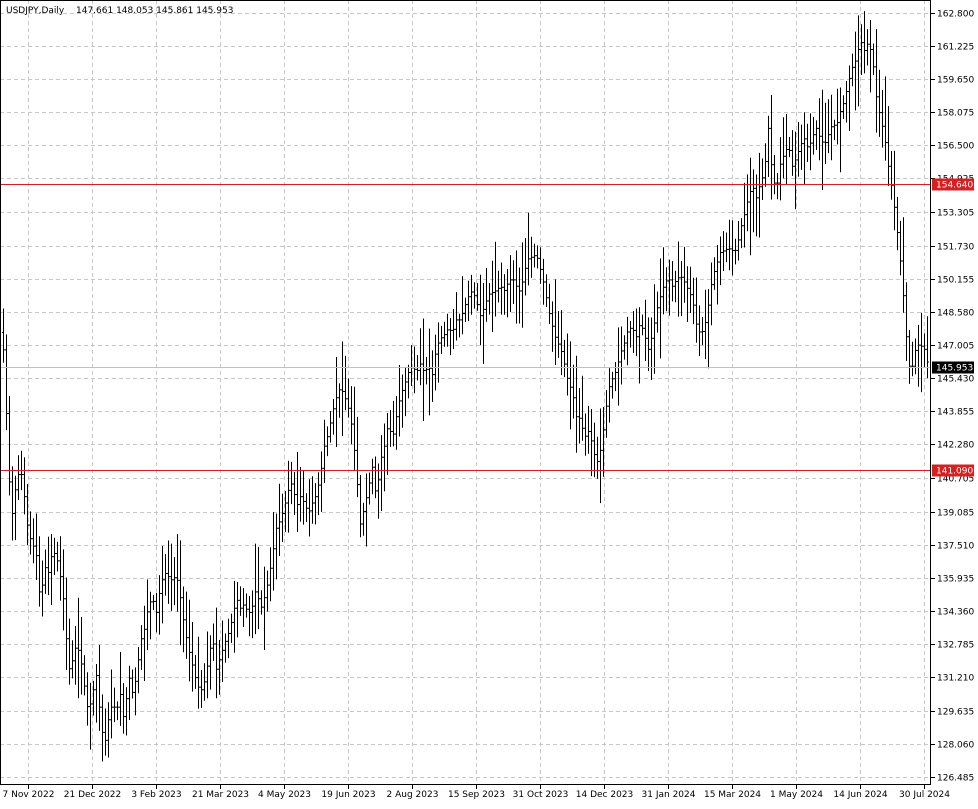 The image size is (978, 809). What do you see at coordinates (955, 713) in the screenshot?
I see `y-tick-label: 129.635` at bounding box center [955, 713].